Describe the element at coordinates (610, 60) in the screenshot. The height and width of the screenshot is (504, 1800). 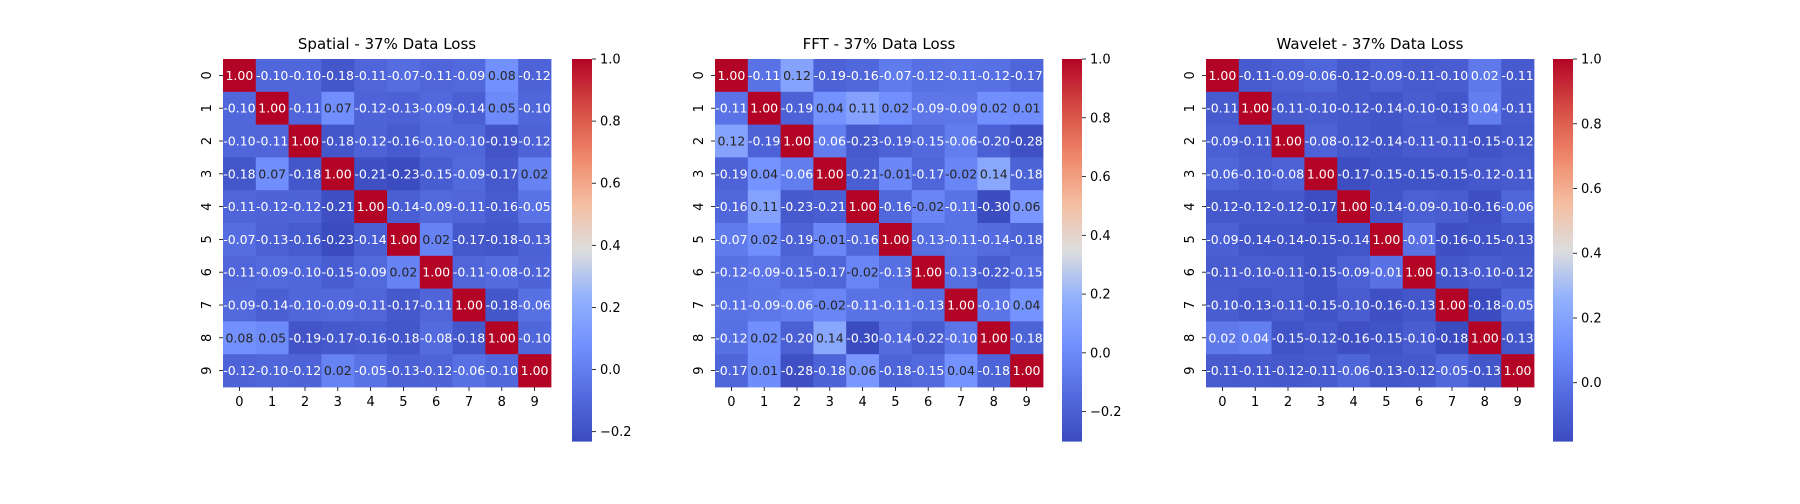
I see `colorbar-tick-label: 1.0` at that location.